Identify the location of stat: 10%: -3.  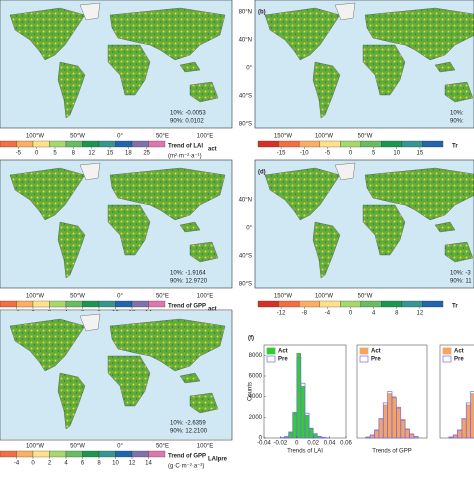
(460, 274).